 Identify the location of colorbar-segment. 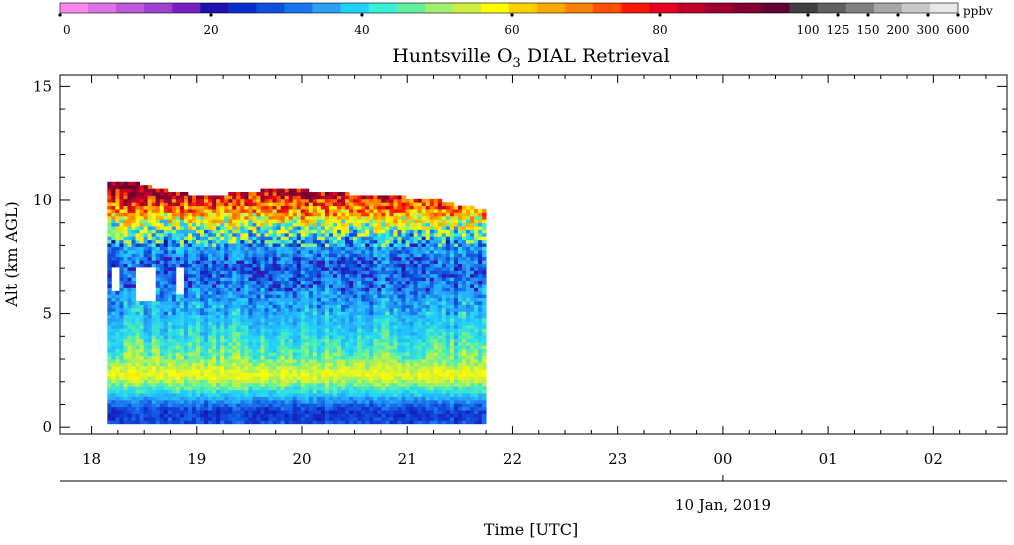
(719, 8).